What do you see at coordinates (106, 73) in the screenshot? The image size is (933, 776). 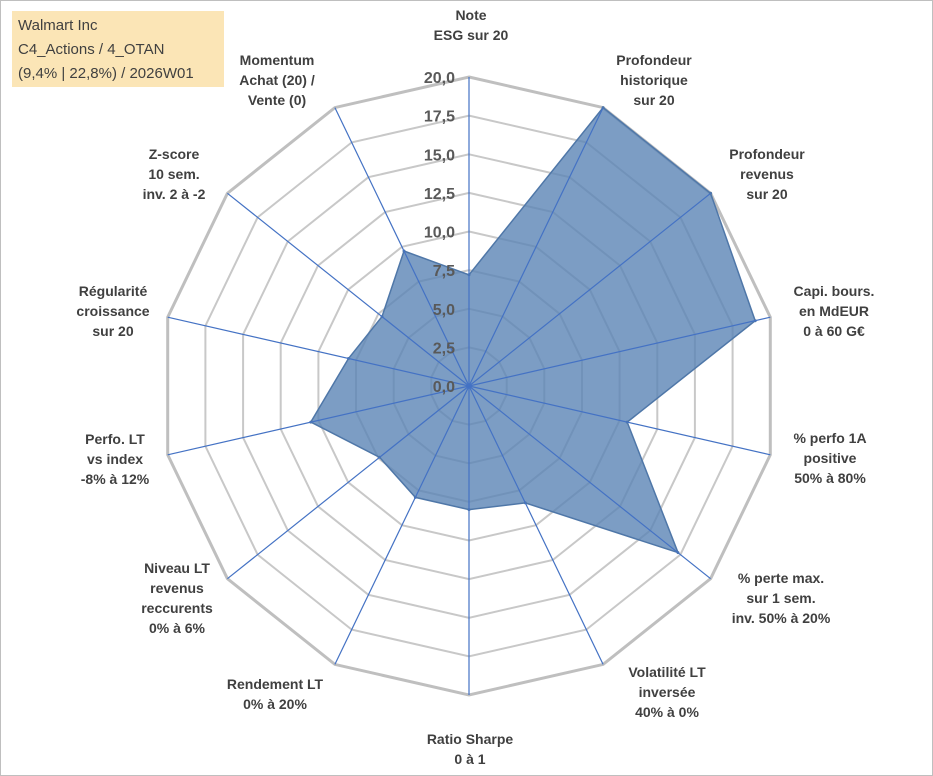 I see `info-stats-week: (9,4% | 22,8%) / 2026W01` at bounding box center [106, 73].